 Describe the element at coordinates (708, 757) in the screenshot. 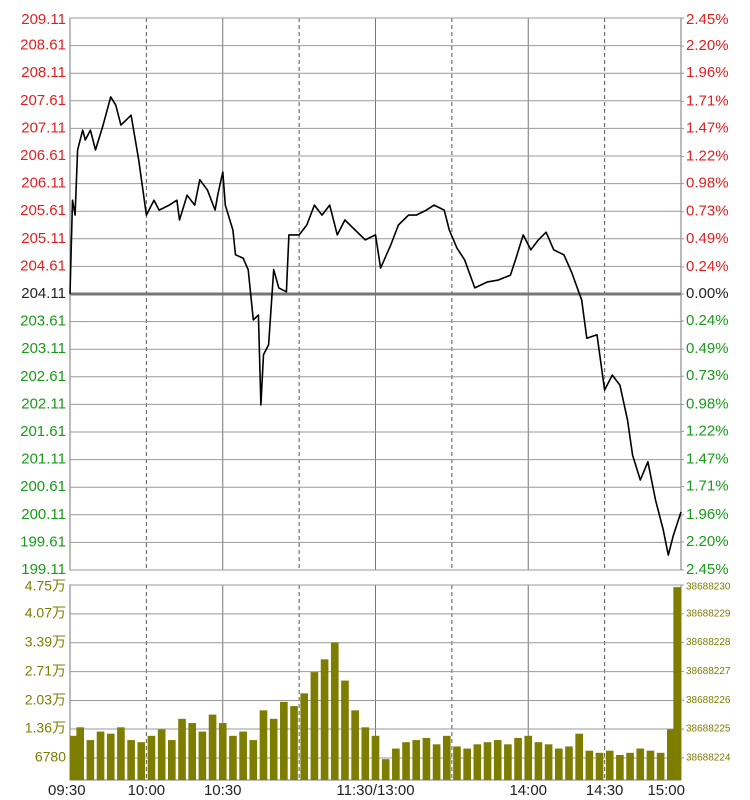

I see `y2-tick-label: 38688224` at that location.